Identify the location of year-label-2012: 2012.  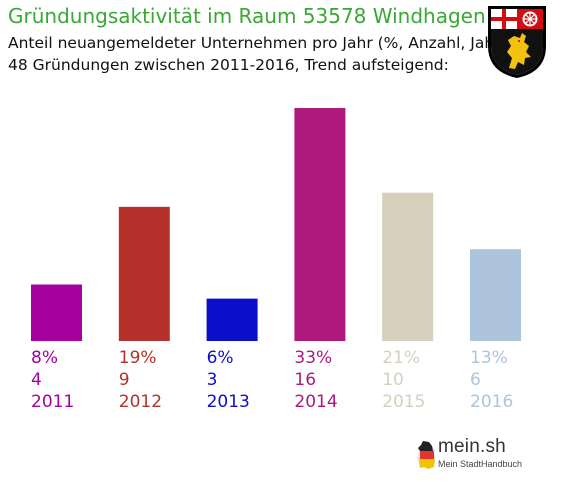
(140, 402).